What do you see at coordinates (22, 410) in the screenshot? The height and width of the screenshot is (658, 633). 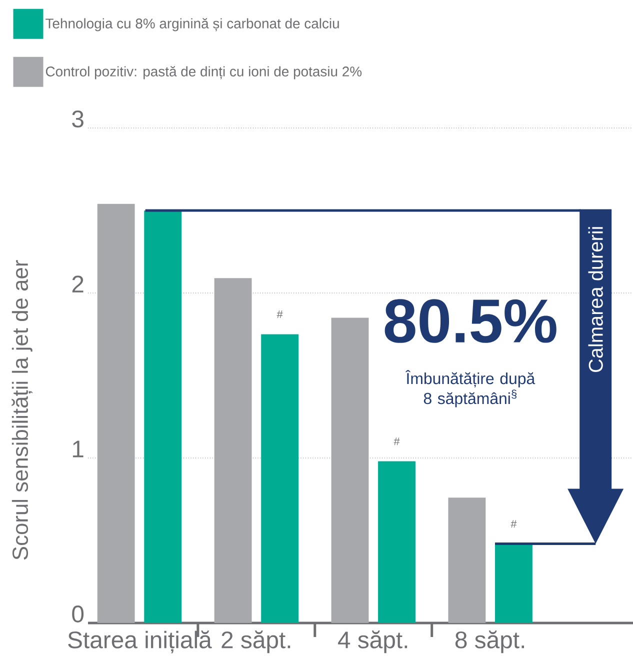 I see `y-axis-title: Scorul sensibilității la jet de aer` at bounding box center [22, 410].